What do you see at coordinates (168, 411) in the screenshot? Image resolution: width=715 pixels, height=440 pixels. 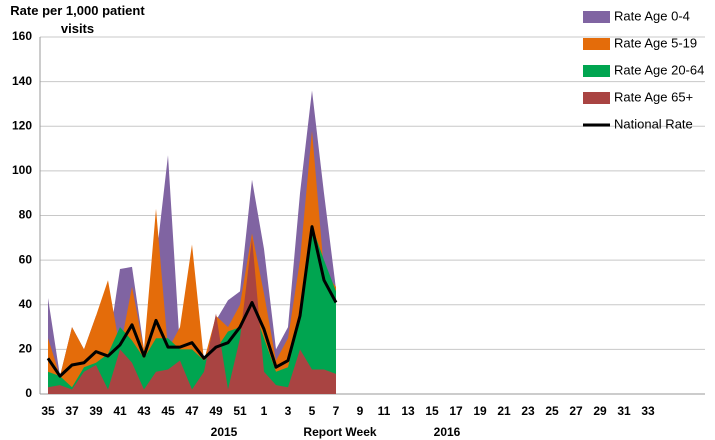 I see `x-tick-label: 45` at bounding box center [168, 411].